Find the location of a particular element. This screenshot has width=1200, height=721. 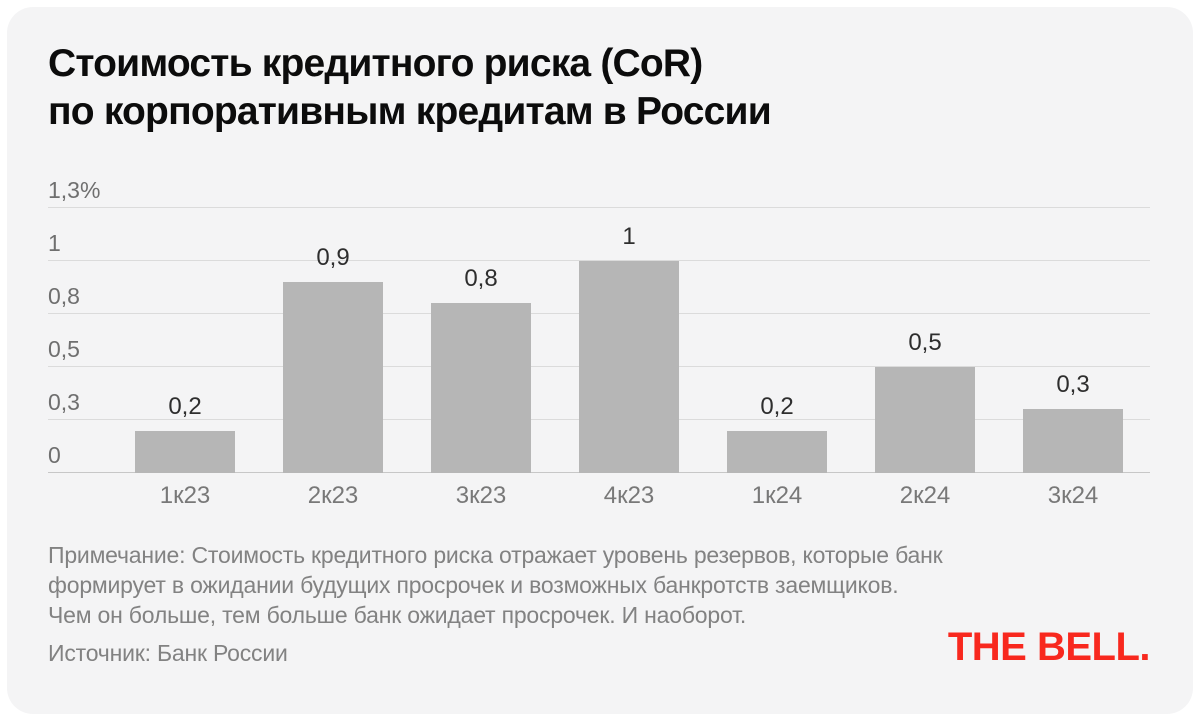

x-axis: 1к23 2к23 3к23 4к23 1к24 2к24 3к24 is located at coordinates (629, 496).